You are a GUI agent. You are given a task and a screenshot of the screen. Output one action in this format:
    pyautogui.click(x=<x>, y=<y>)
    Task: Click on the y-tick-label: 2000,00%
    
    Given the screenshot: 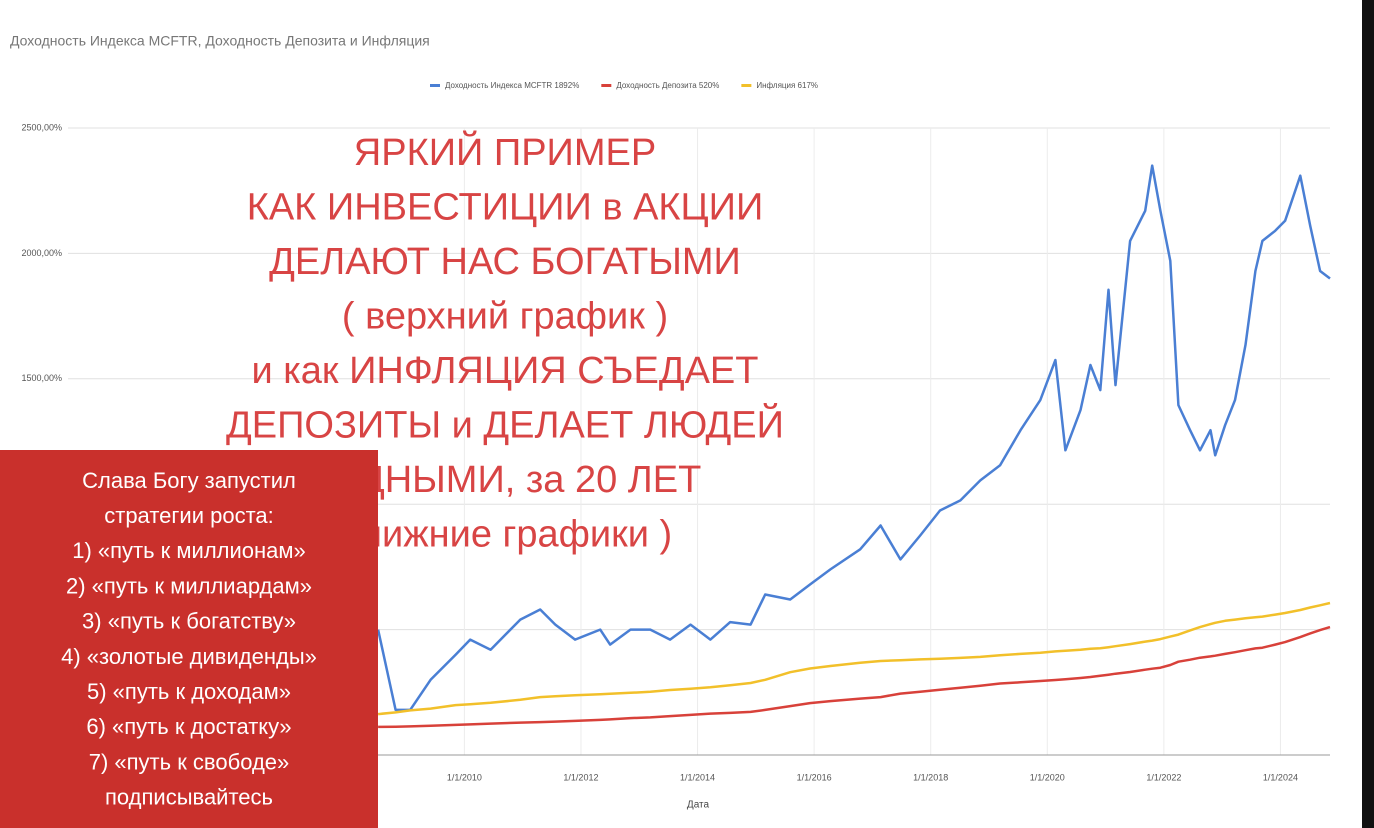 What is the action you would take?
    pyautogui.click(x=41, y=253)
    